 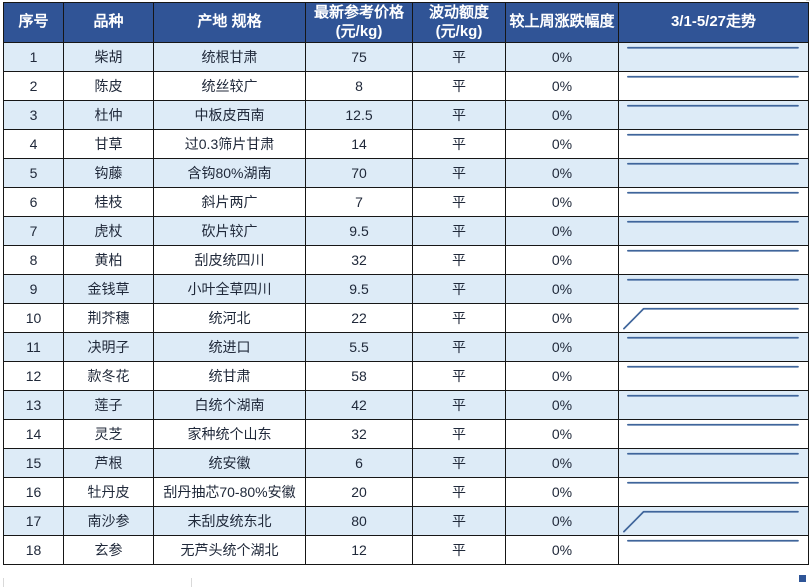 I want to click on cell-variety: 决明子, so click(x=108, y=347).